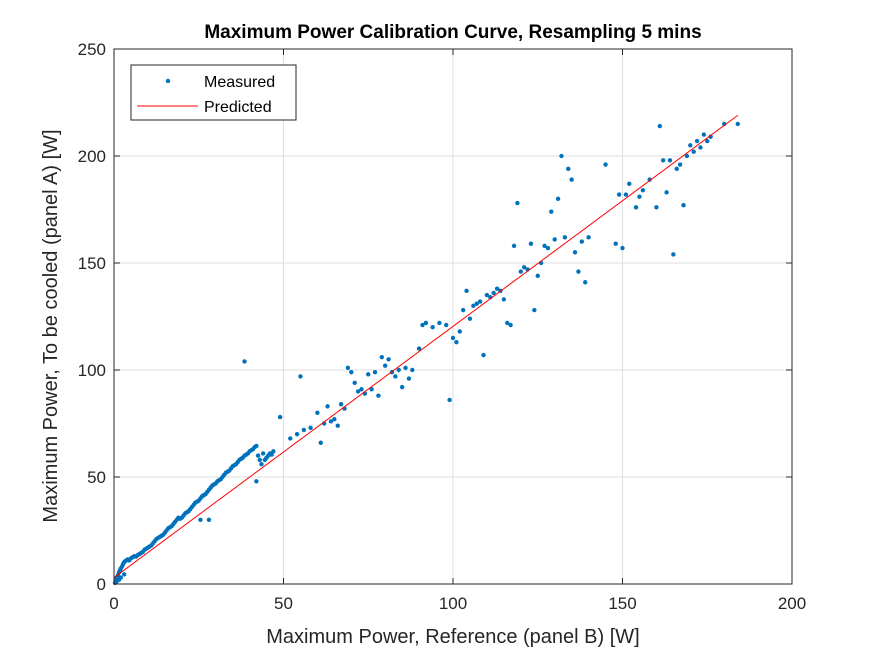 The image size is (875, 661). I want to click on legend-measured-marker, so click(168, 81).